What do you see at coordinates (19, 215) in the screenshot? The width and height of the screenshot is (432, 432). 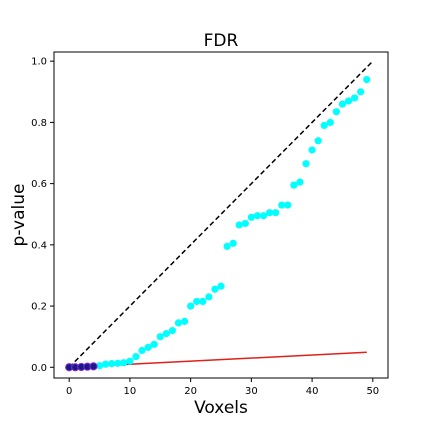 I see `y-axis-label: p-value` at bounding box center [19, 215].